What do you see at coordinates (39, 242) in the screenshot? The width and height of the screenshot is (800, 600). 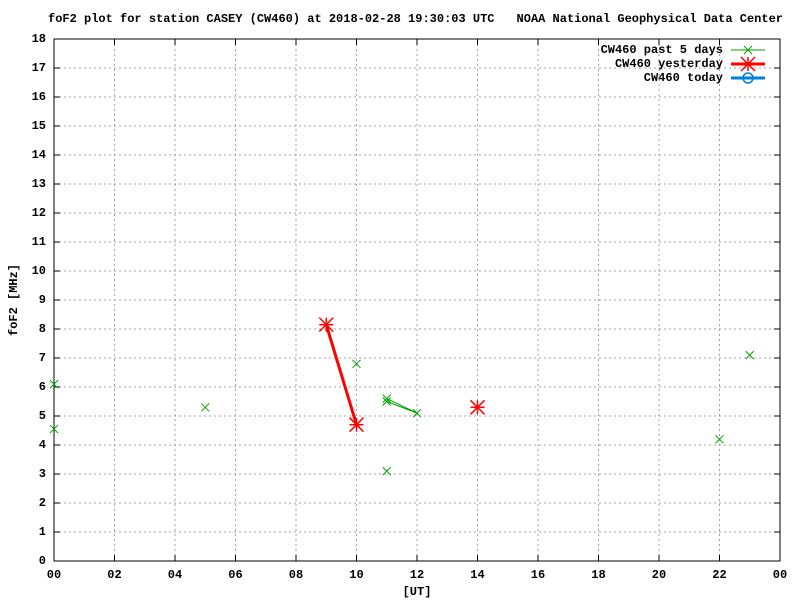 I see `y-tick-label: 11` at bounding box center [39, 242].